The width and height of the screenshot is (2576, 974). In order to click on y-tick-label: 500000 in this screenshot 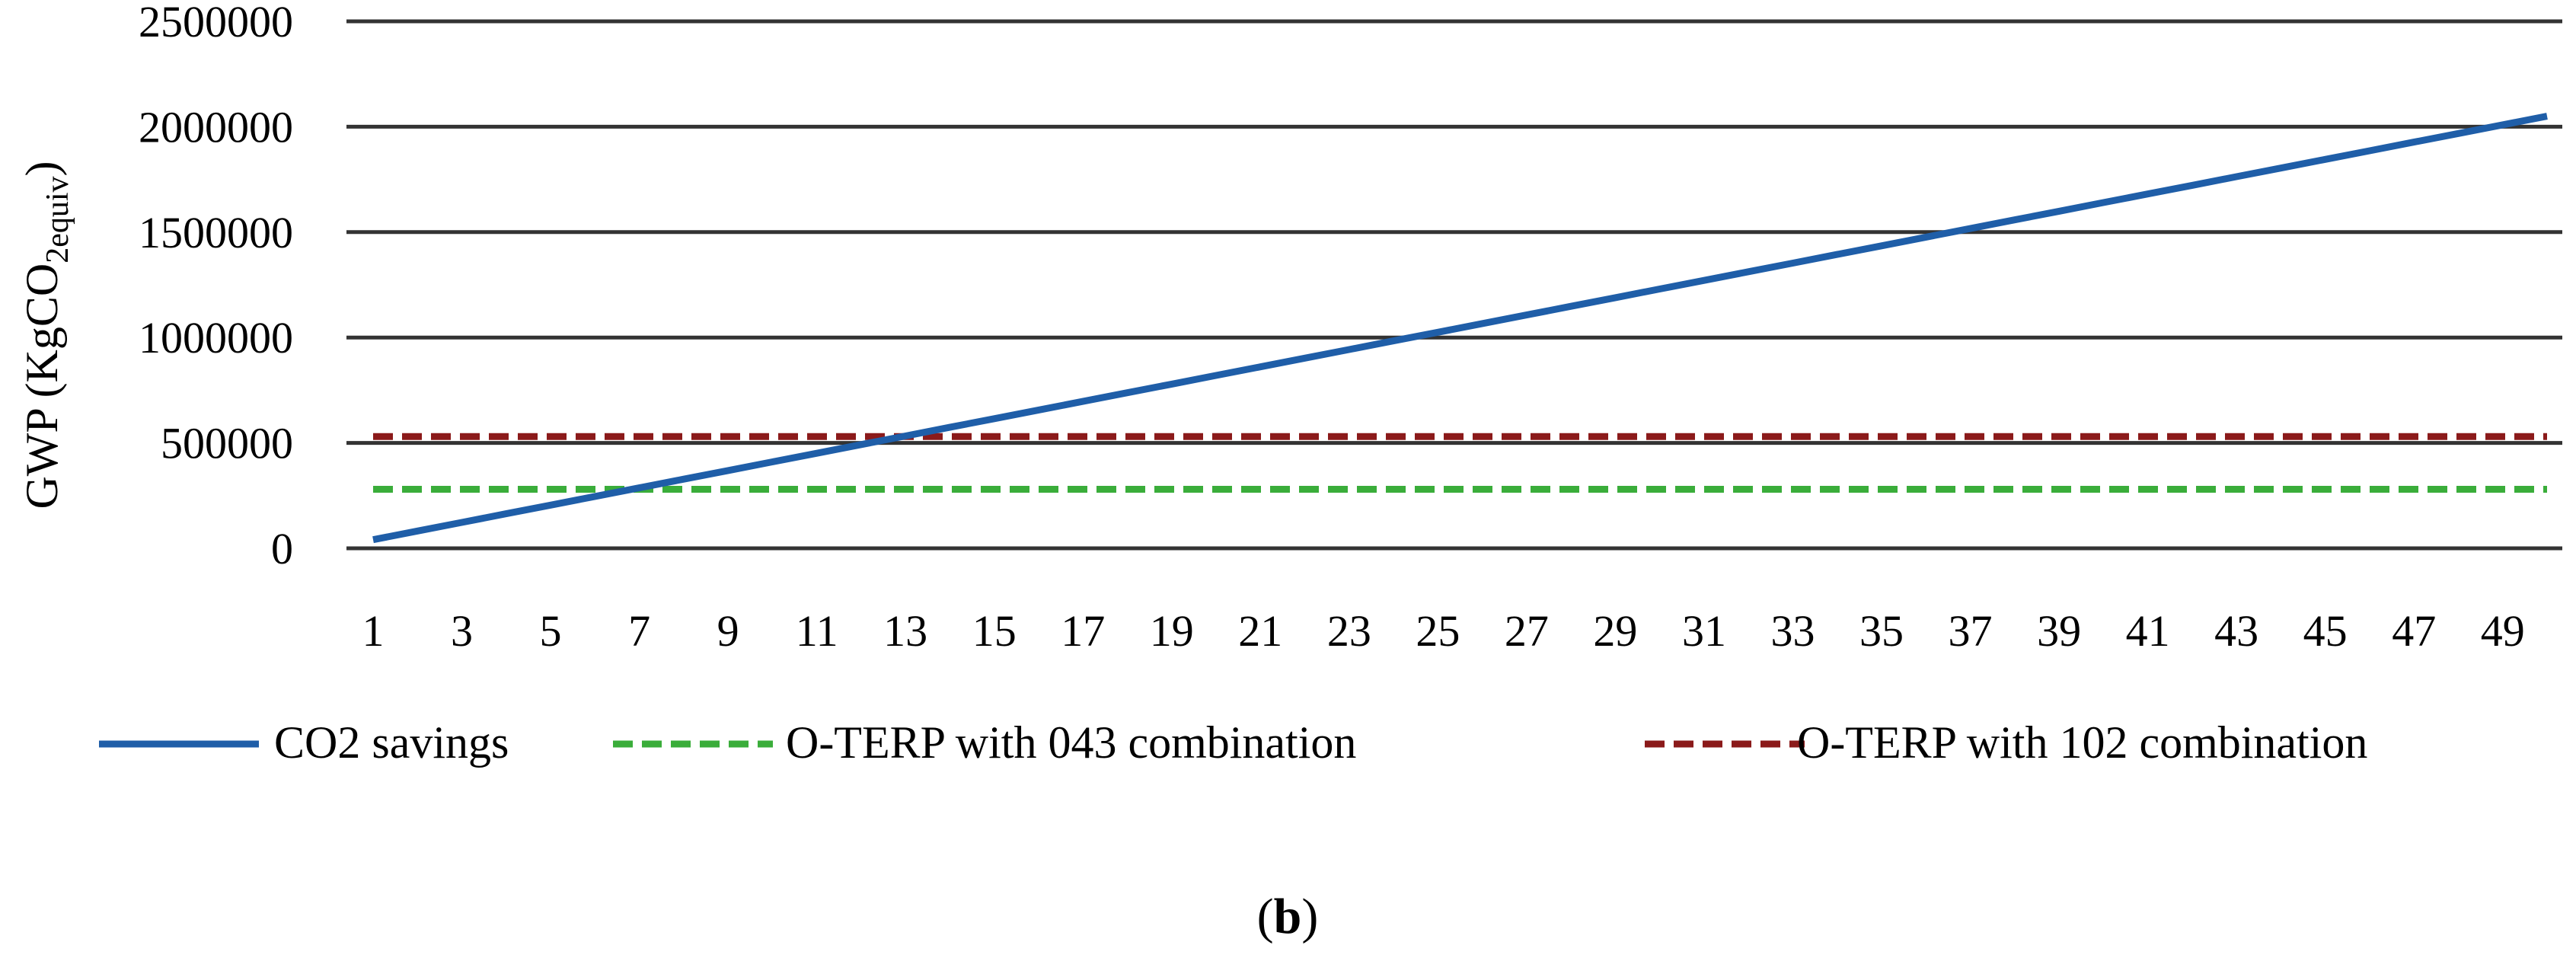, I will do `click(227, 443)`.